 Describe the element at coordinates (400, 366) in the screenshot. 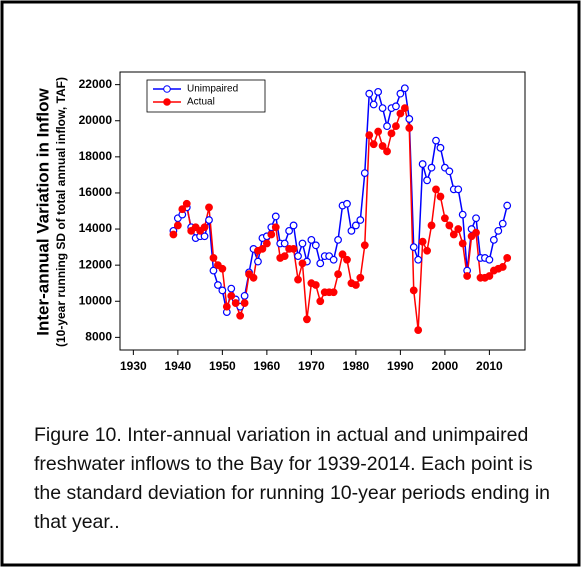

I see `x-tick-label: 1990` at that location.